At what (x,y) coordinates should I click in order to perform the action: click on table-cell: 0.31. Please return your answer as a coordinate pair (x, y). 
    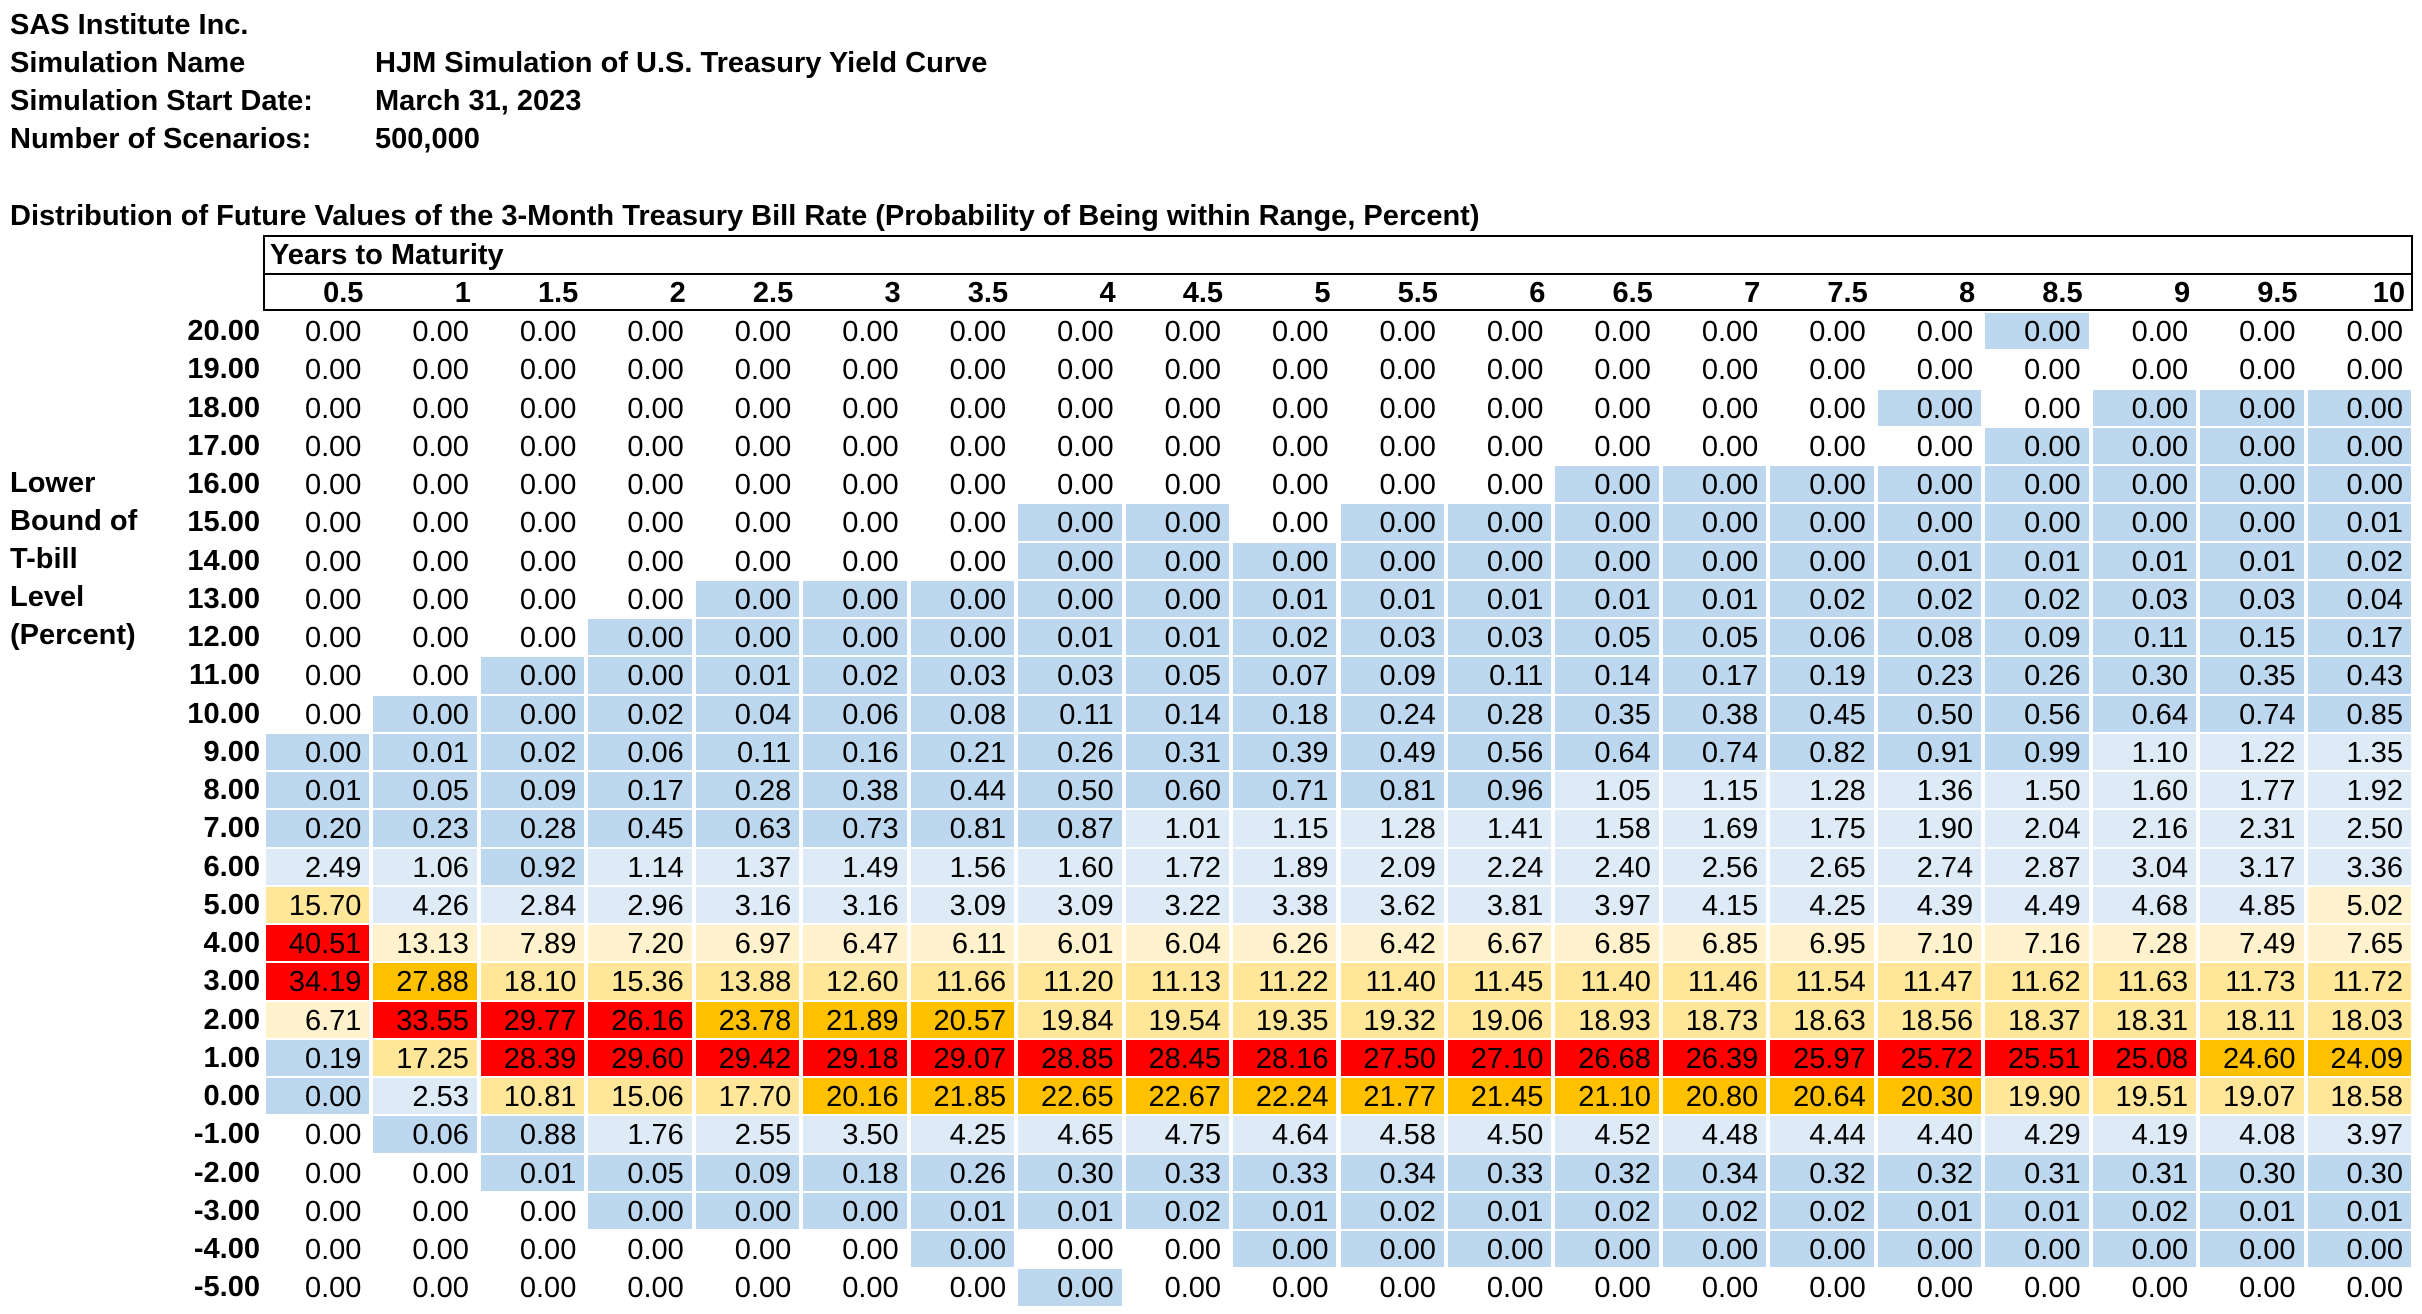
    Looking at the image, I should click on (2144, 1172).